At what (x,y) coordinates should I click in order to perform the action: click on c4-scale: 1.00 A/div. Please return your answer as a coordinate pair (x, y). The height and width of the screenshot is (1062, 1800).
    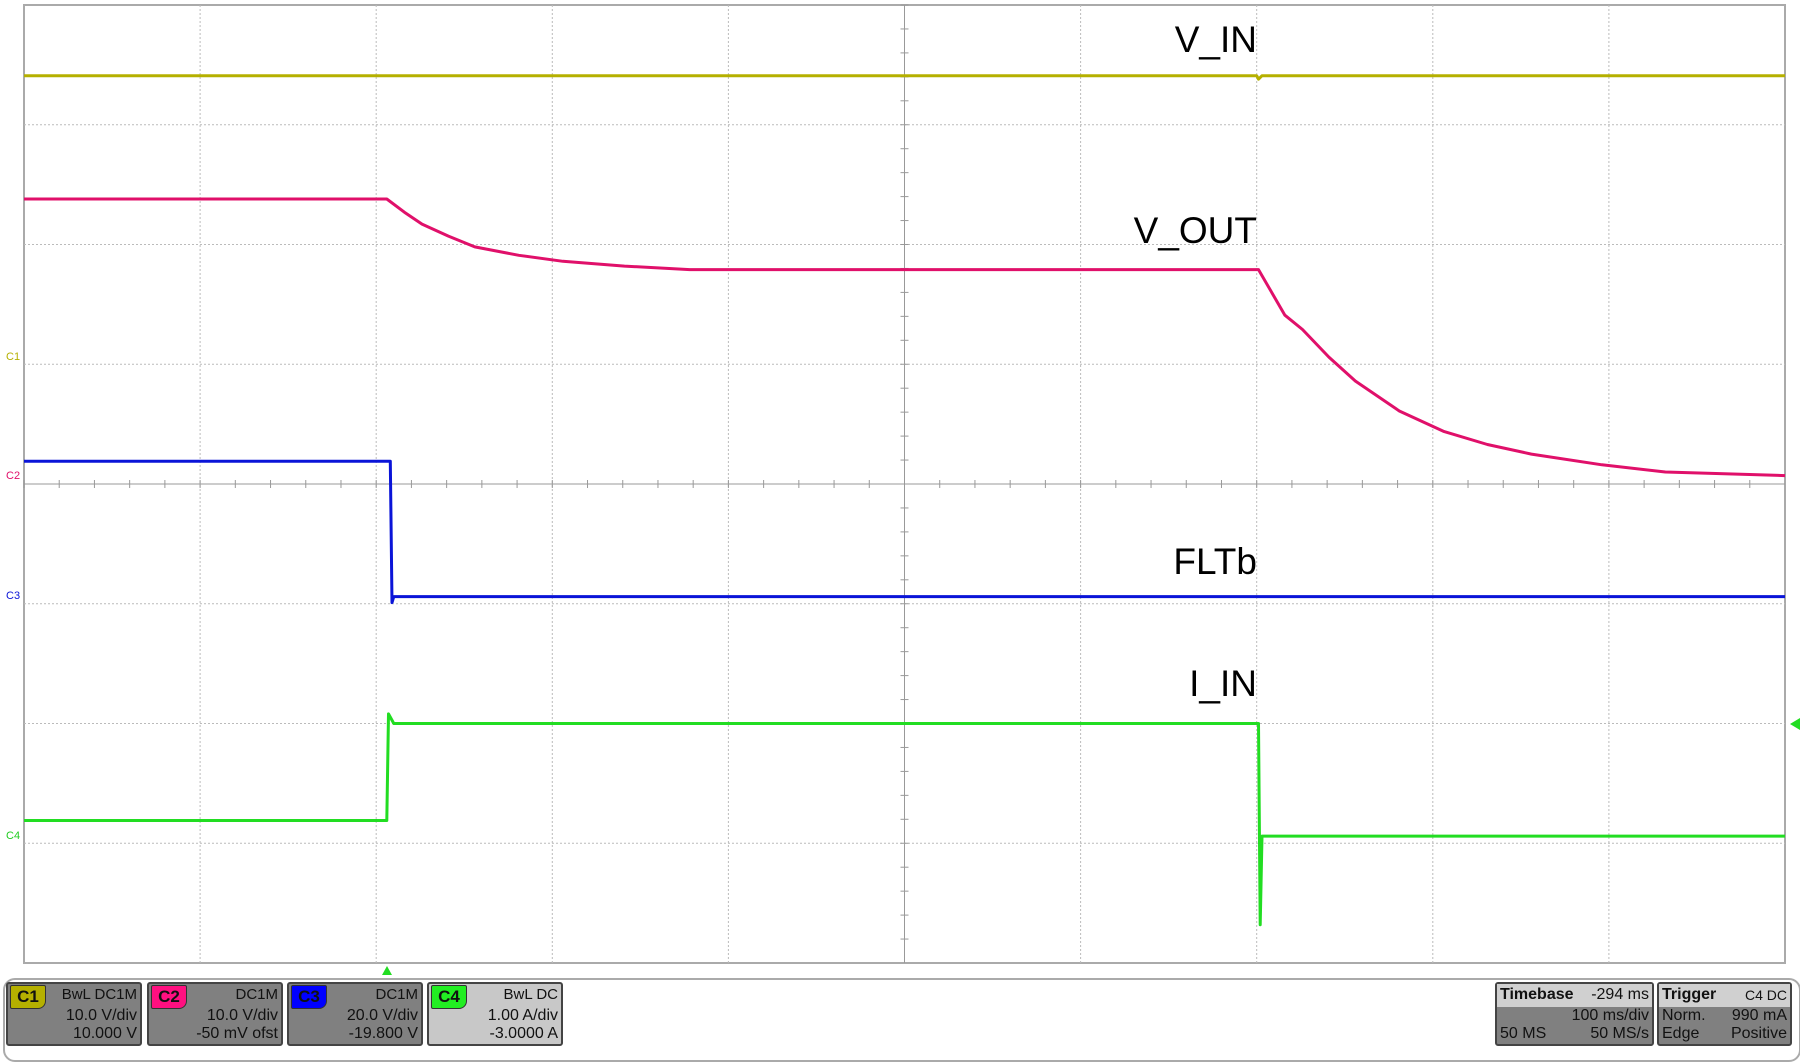
    Looking at the image, I should click on (522, 1015).